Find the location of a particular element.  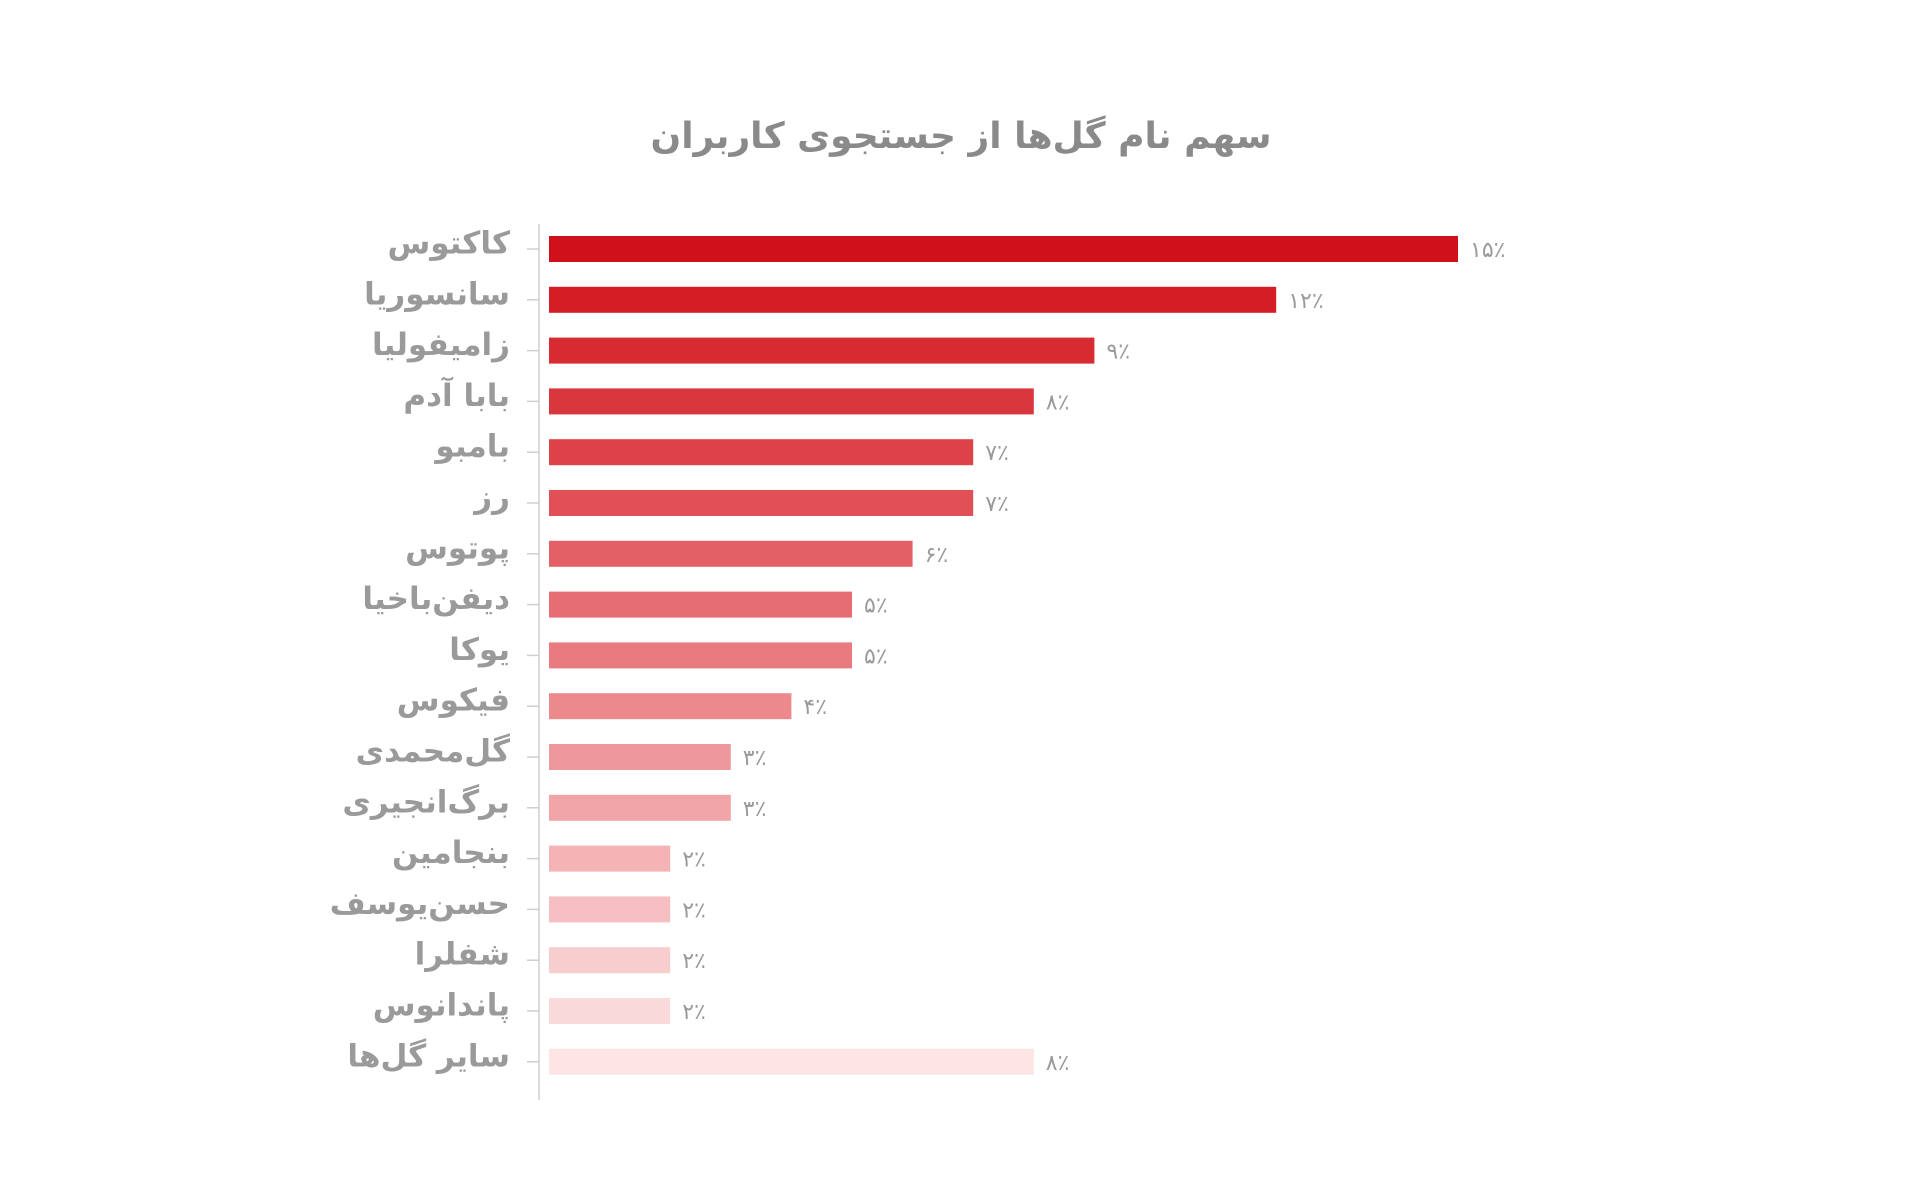

y-tick-label: شفلرا is located at coordinates (462, 955).